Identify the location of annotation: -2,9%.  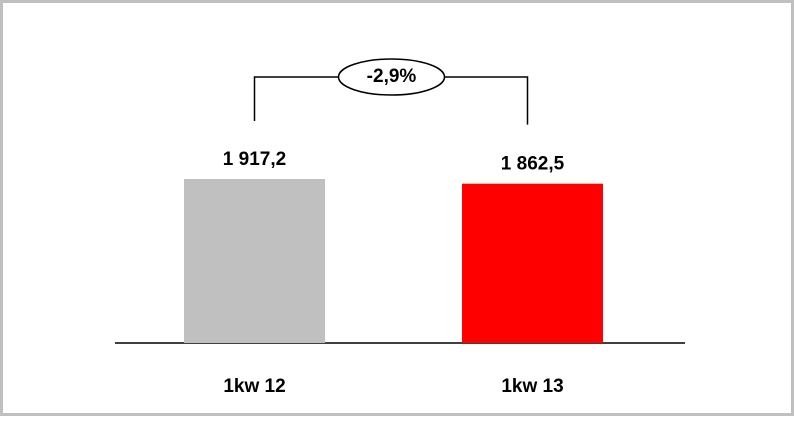
(392, 76).